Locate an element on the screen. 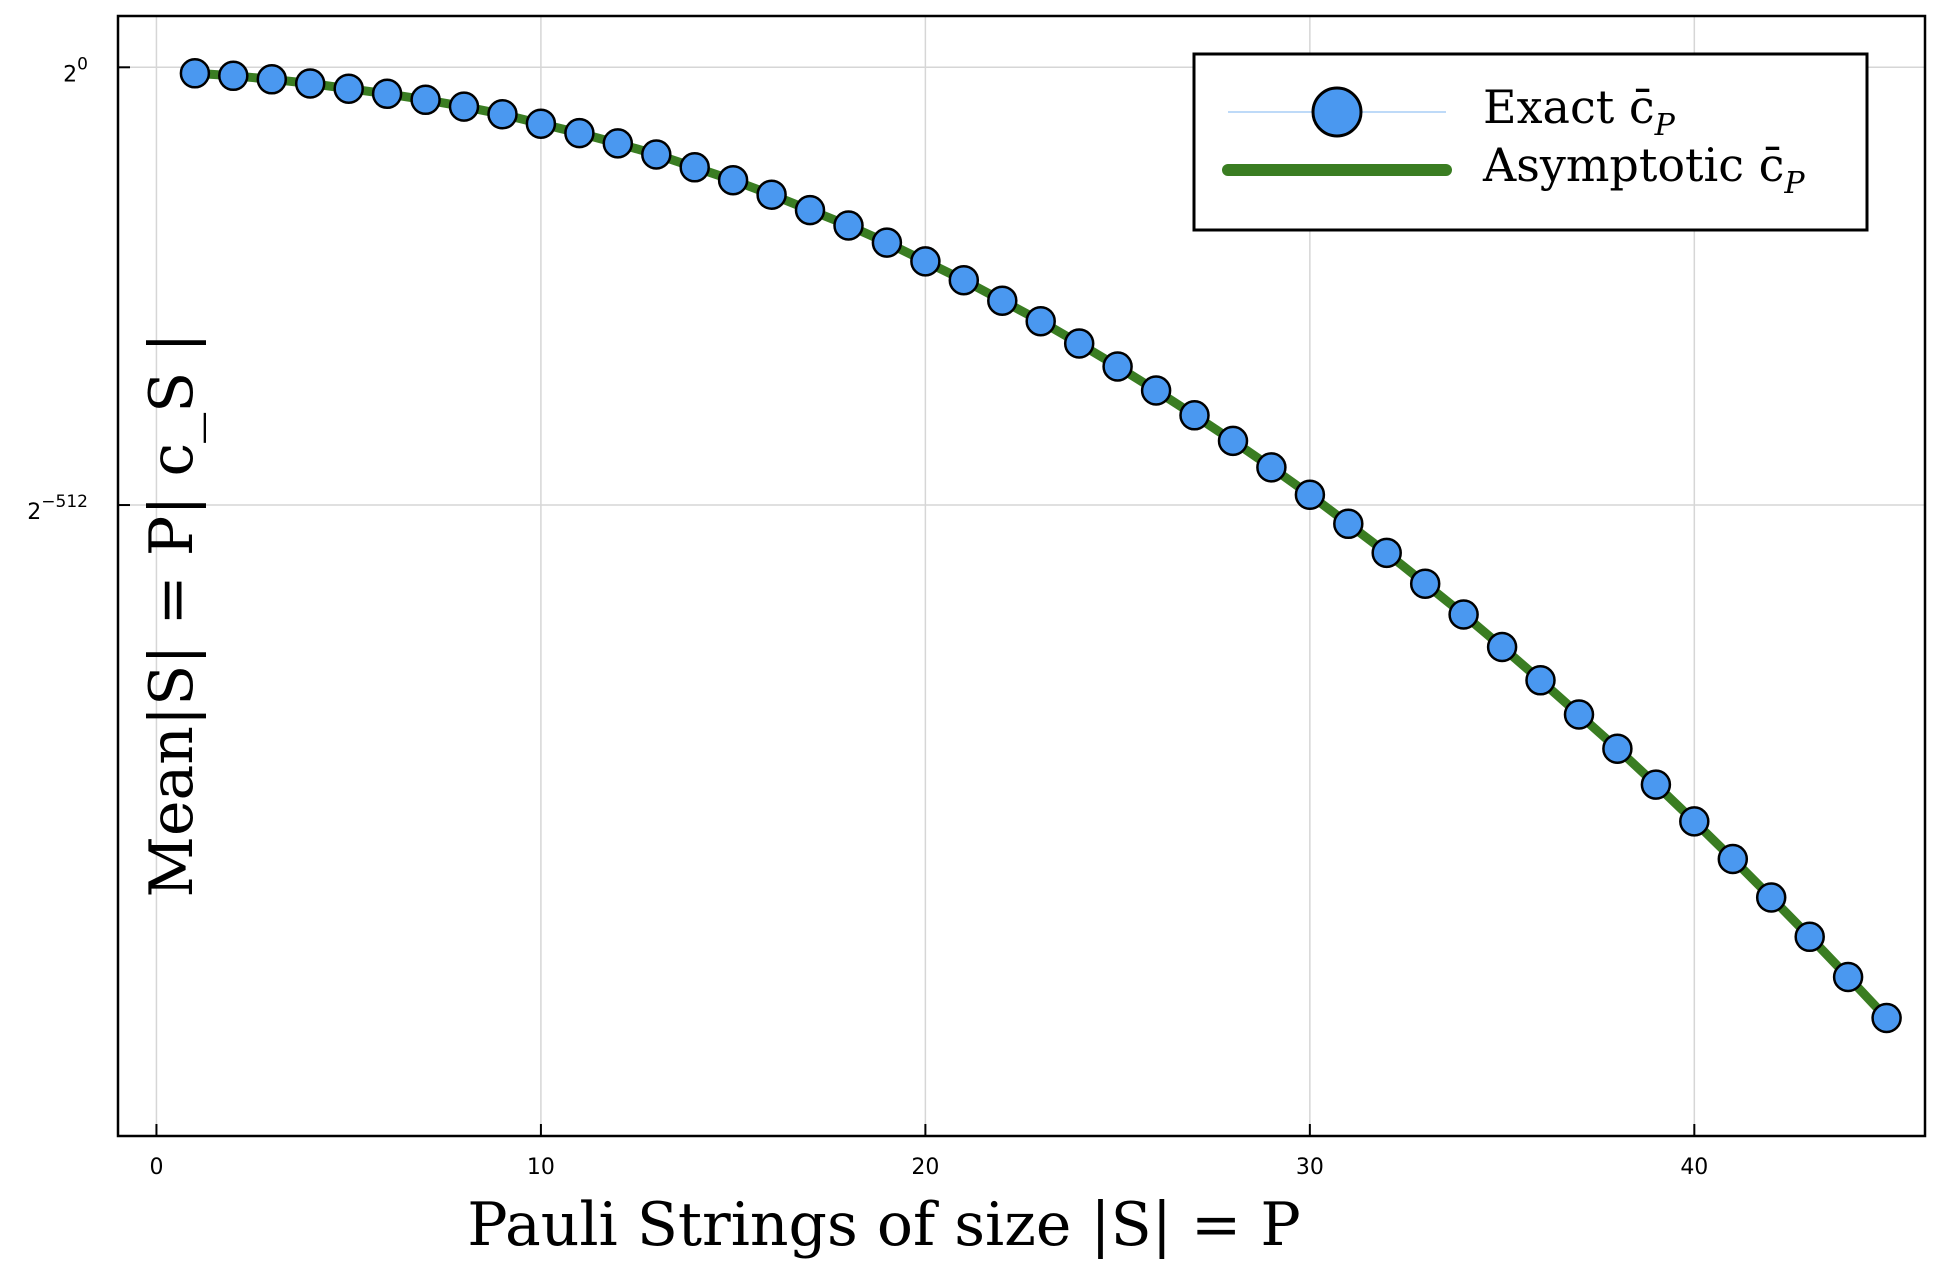 The image size is (1934, 1264). y-axis-ticks: 20 2−512 is located at coordinates (78, 289).